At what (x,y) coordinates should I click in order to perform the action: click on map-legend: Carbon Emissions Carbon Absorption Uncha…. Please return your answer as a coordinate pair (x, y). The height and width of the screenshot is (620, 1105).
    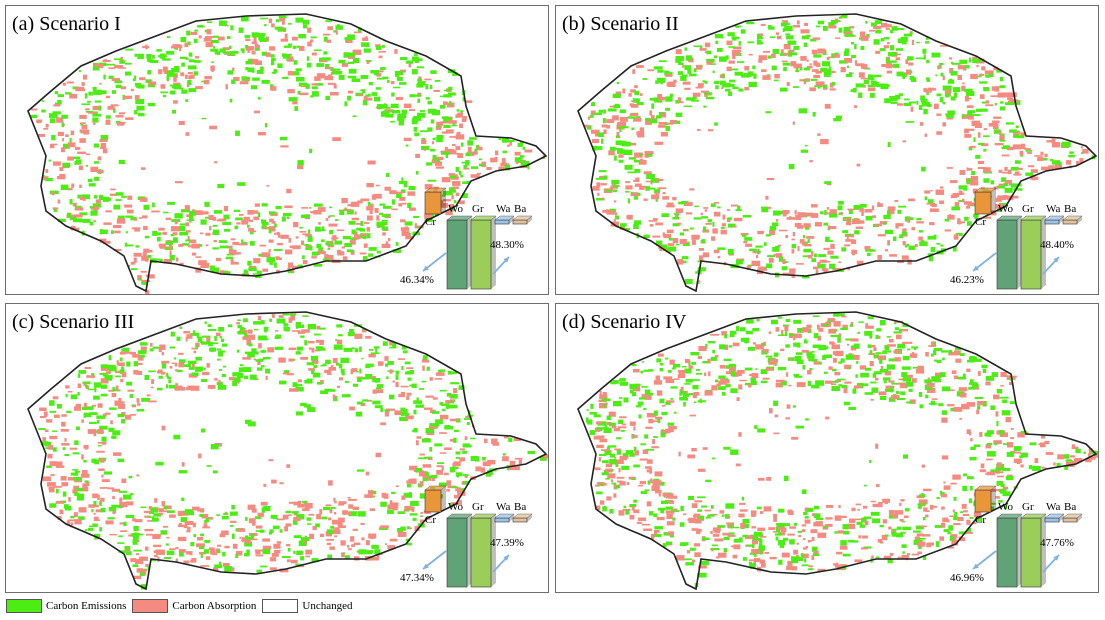
    Looking at the image, I should click on (182, 606).